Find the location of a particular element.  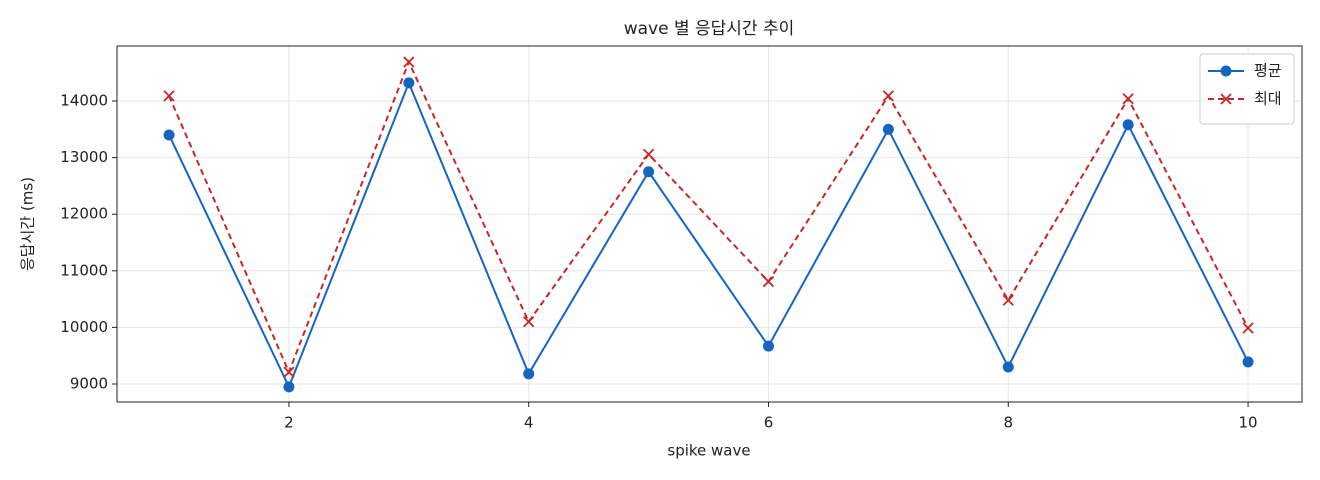

x-tick-label: 10 is located at coordinates (1248, 423).